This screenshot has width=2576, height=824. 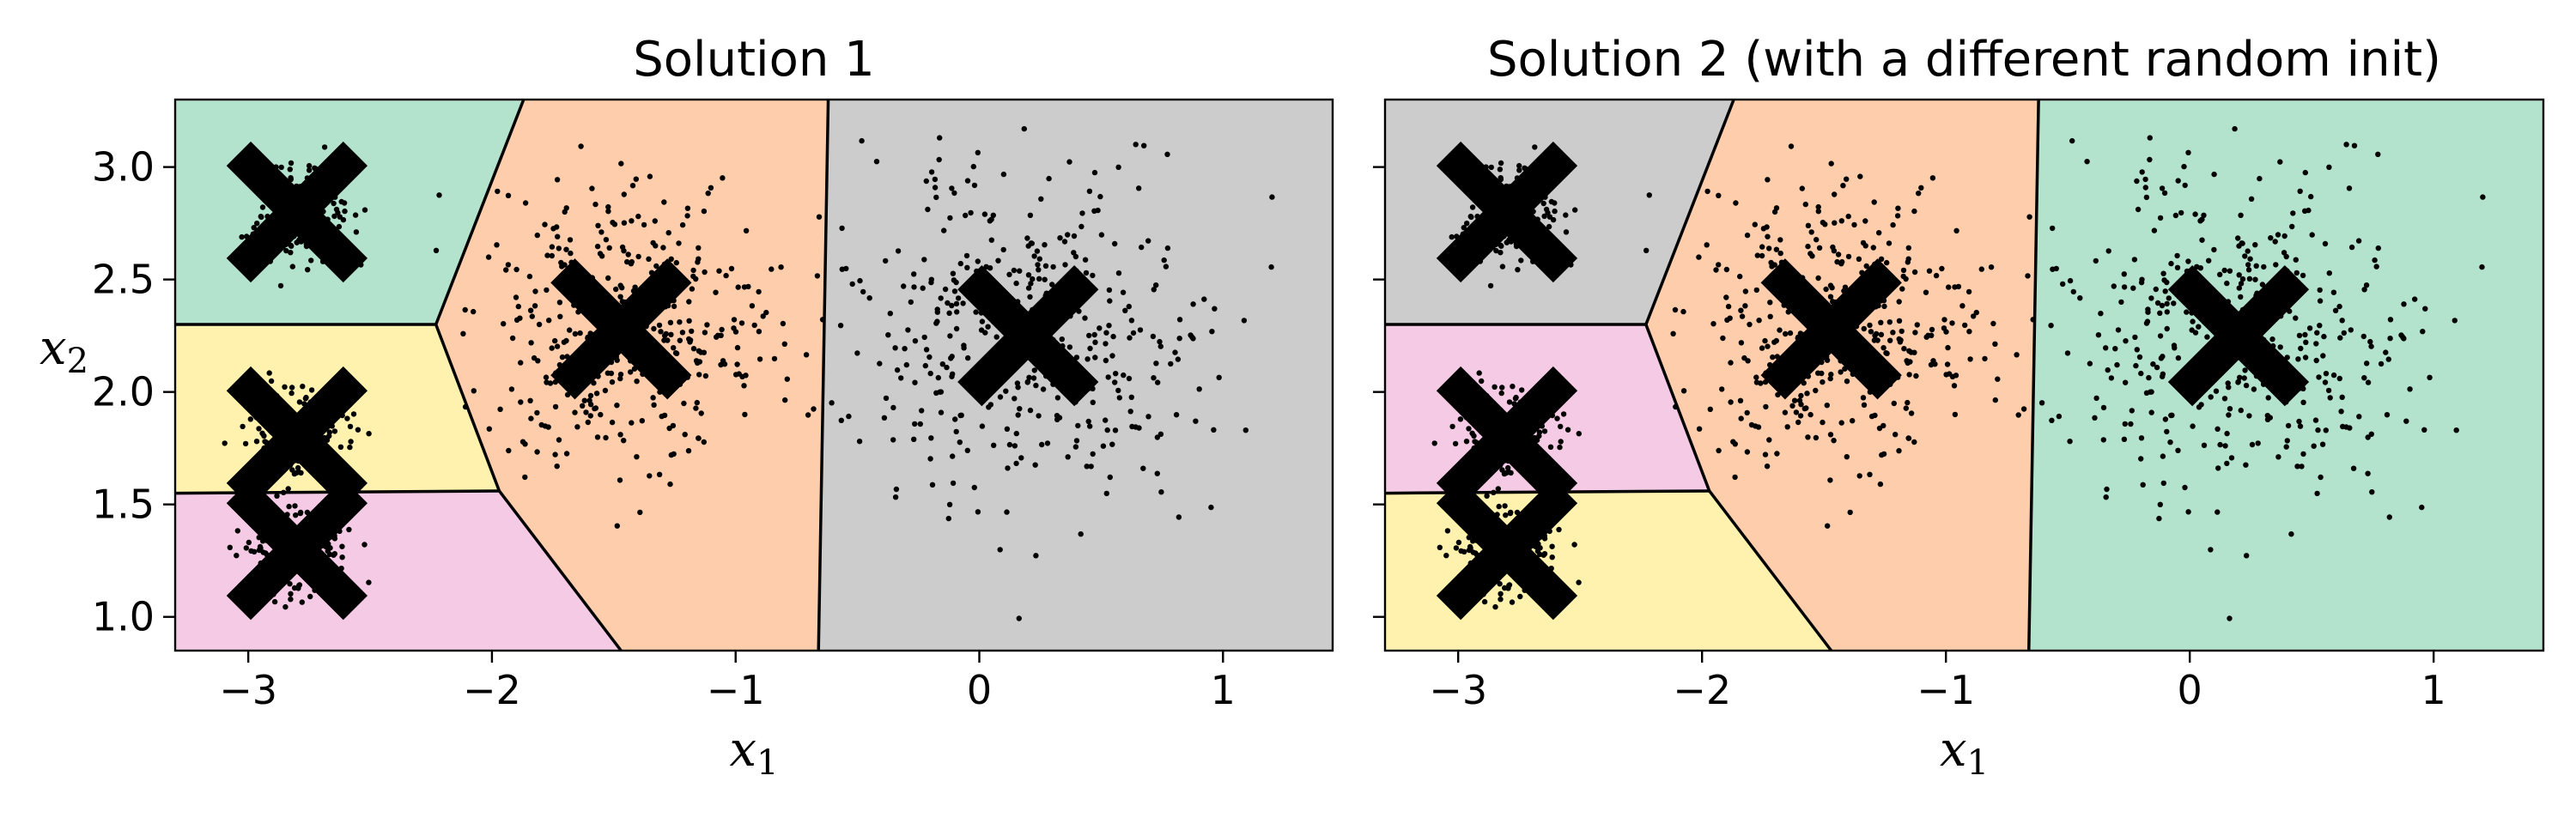 What do you see at coordinates (248, 690) in the screenshot?
I see `x-tick-label: −3` at bounding box center [248, 690].